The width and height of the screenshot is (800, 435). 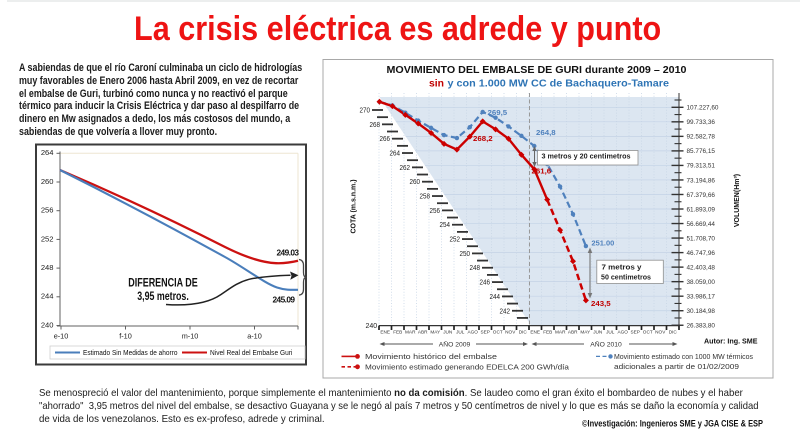 What do you see at coordinates (601, 304) in the screenshot?
I see `svg-text: 243,5` at bounding box center [601, 304].